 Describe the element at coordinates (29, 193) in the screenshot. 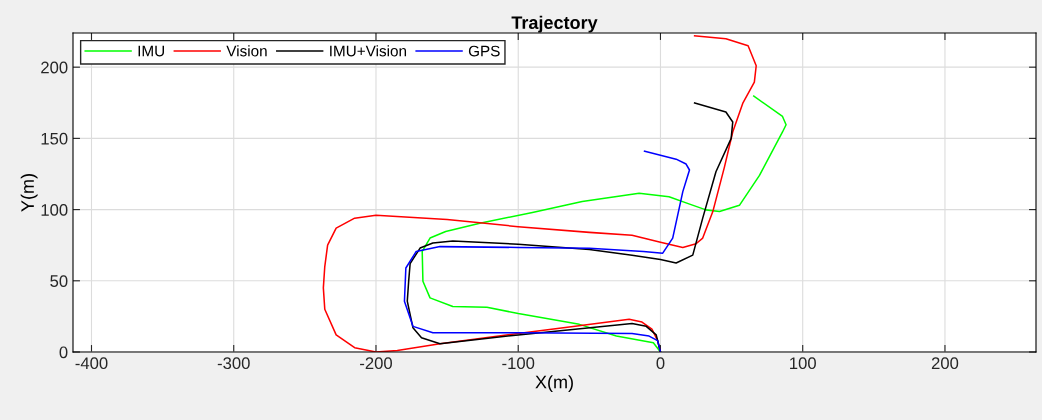

I see `y-axis-title: Y(m)` at that location.